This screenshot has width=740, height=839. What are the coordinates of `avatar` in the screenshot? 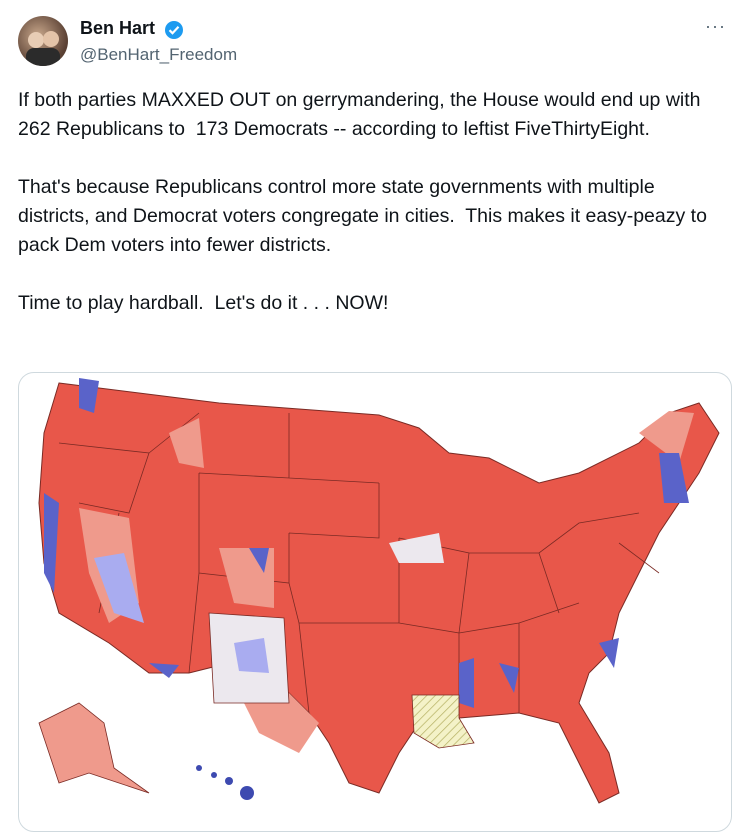 It's located at (43, 41).